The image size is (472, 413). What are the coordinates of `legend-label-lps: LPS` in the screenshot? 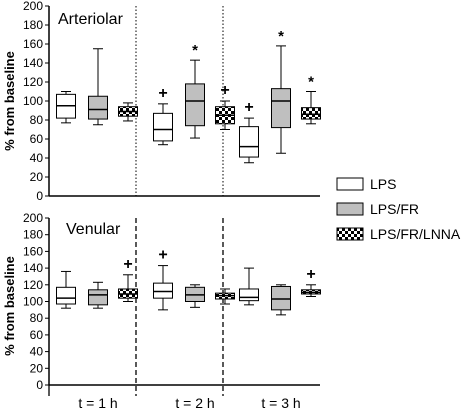 It's located at (383, 184).